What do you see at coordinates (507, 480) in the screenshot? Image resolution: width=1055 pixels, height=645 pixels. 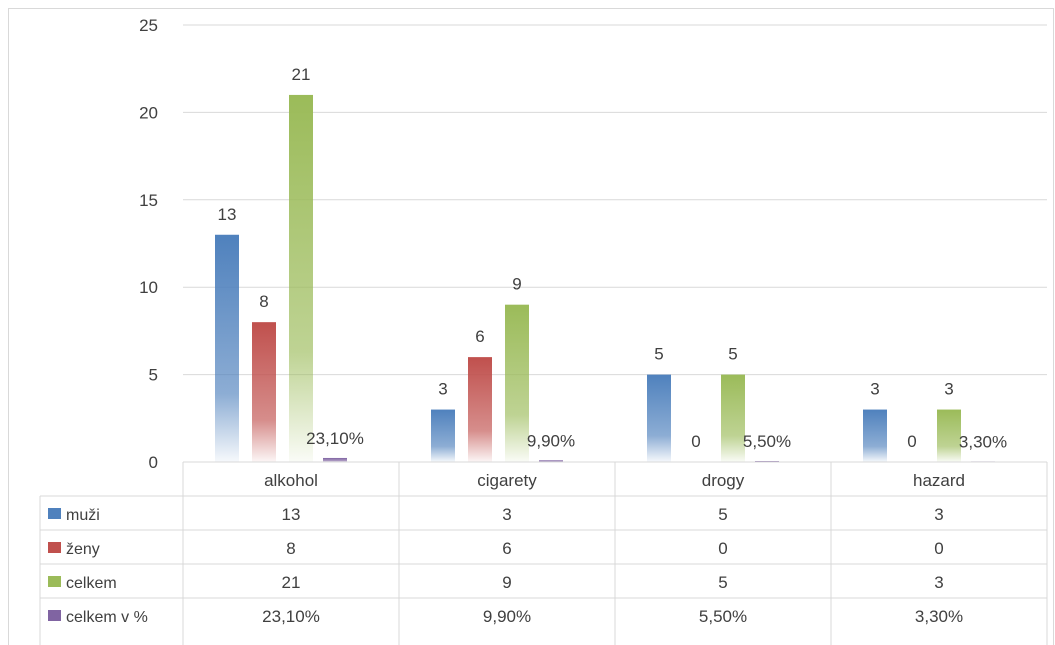 I see `category-label: cigarety` at bounding box center [507, 480].